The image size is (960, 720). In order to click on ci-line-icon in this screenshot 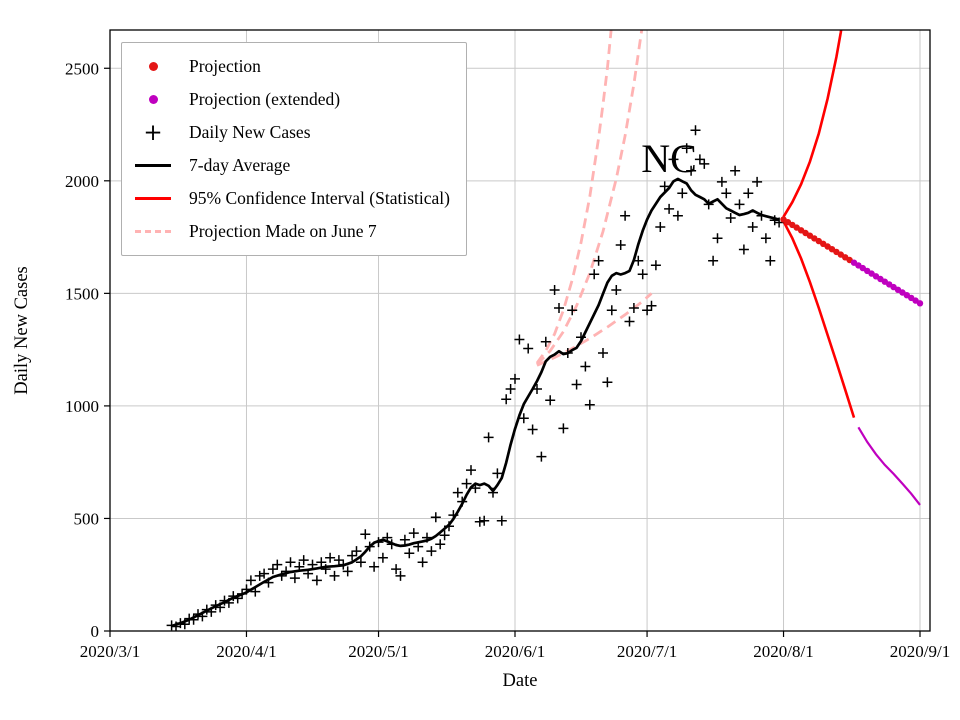, I will do `click(153, 198)`.